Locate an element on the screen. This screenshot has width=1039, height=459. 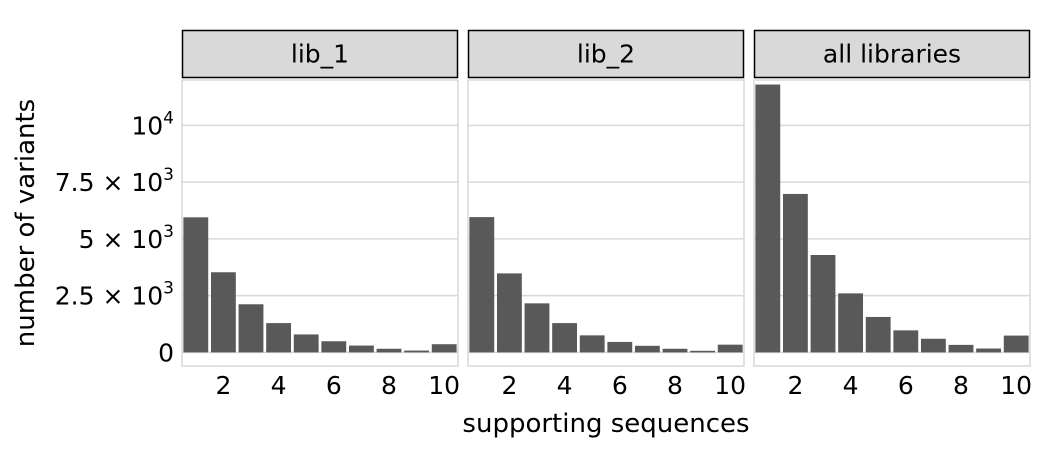
y-tick-label: 104 is located at coordinates (152, 124).